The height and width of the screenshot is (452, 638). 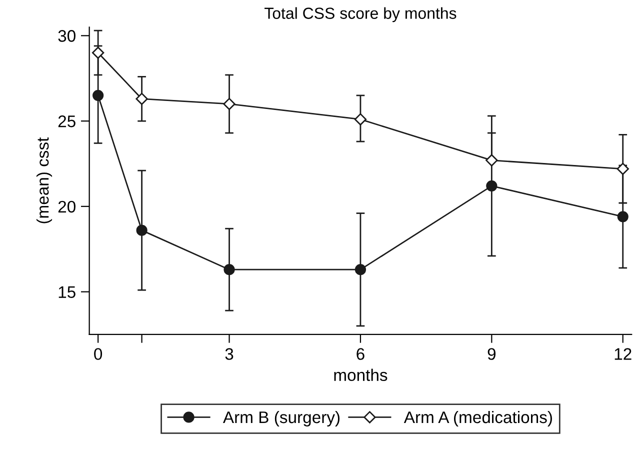 I want to click on x-tick-label: 6, so click(x=360, y=354).